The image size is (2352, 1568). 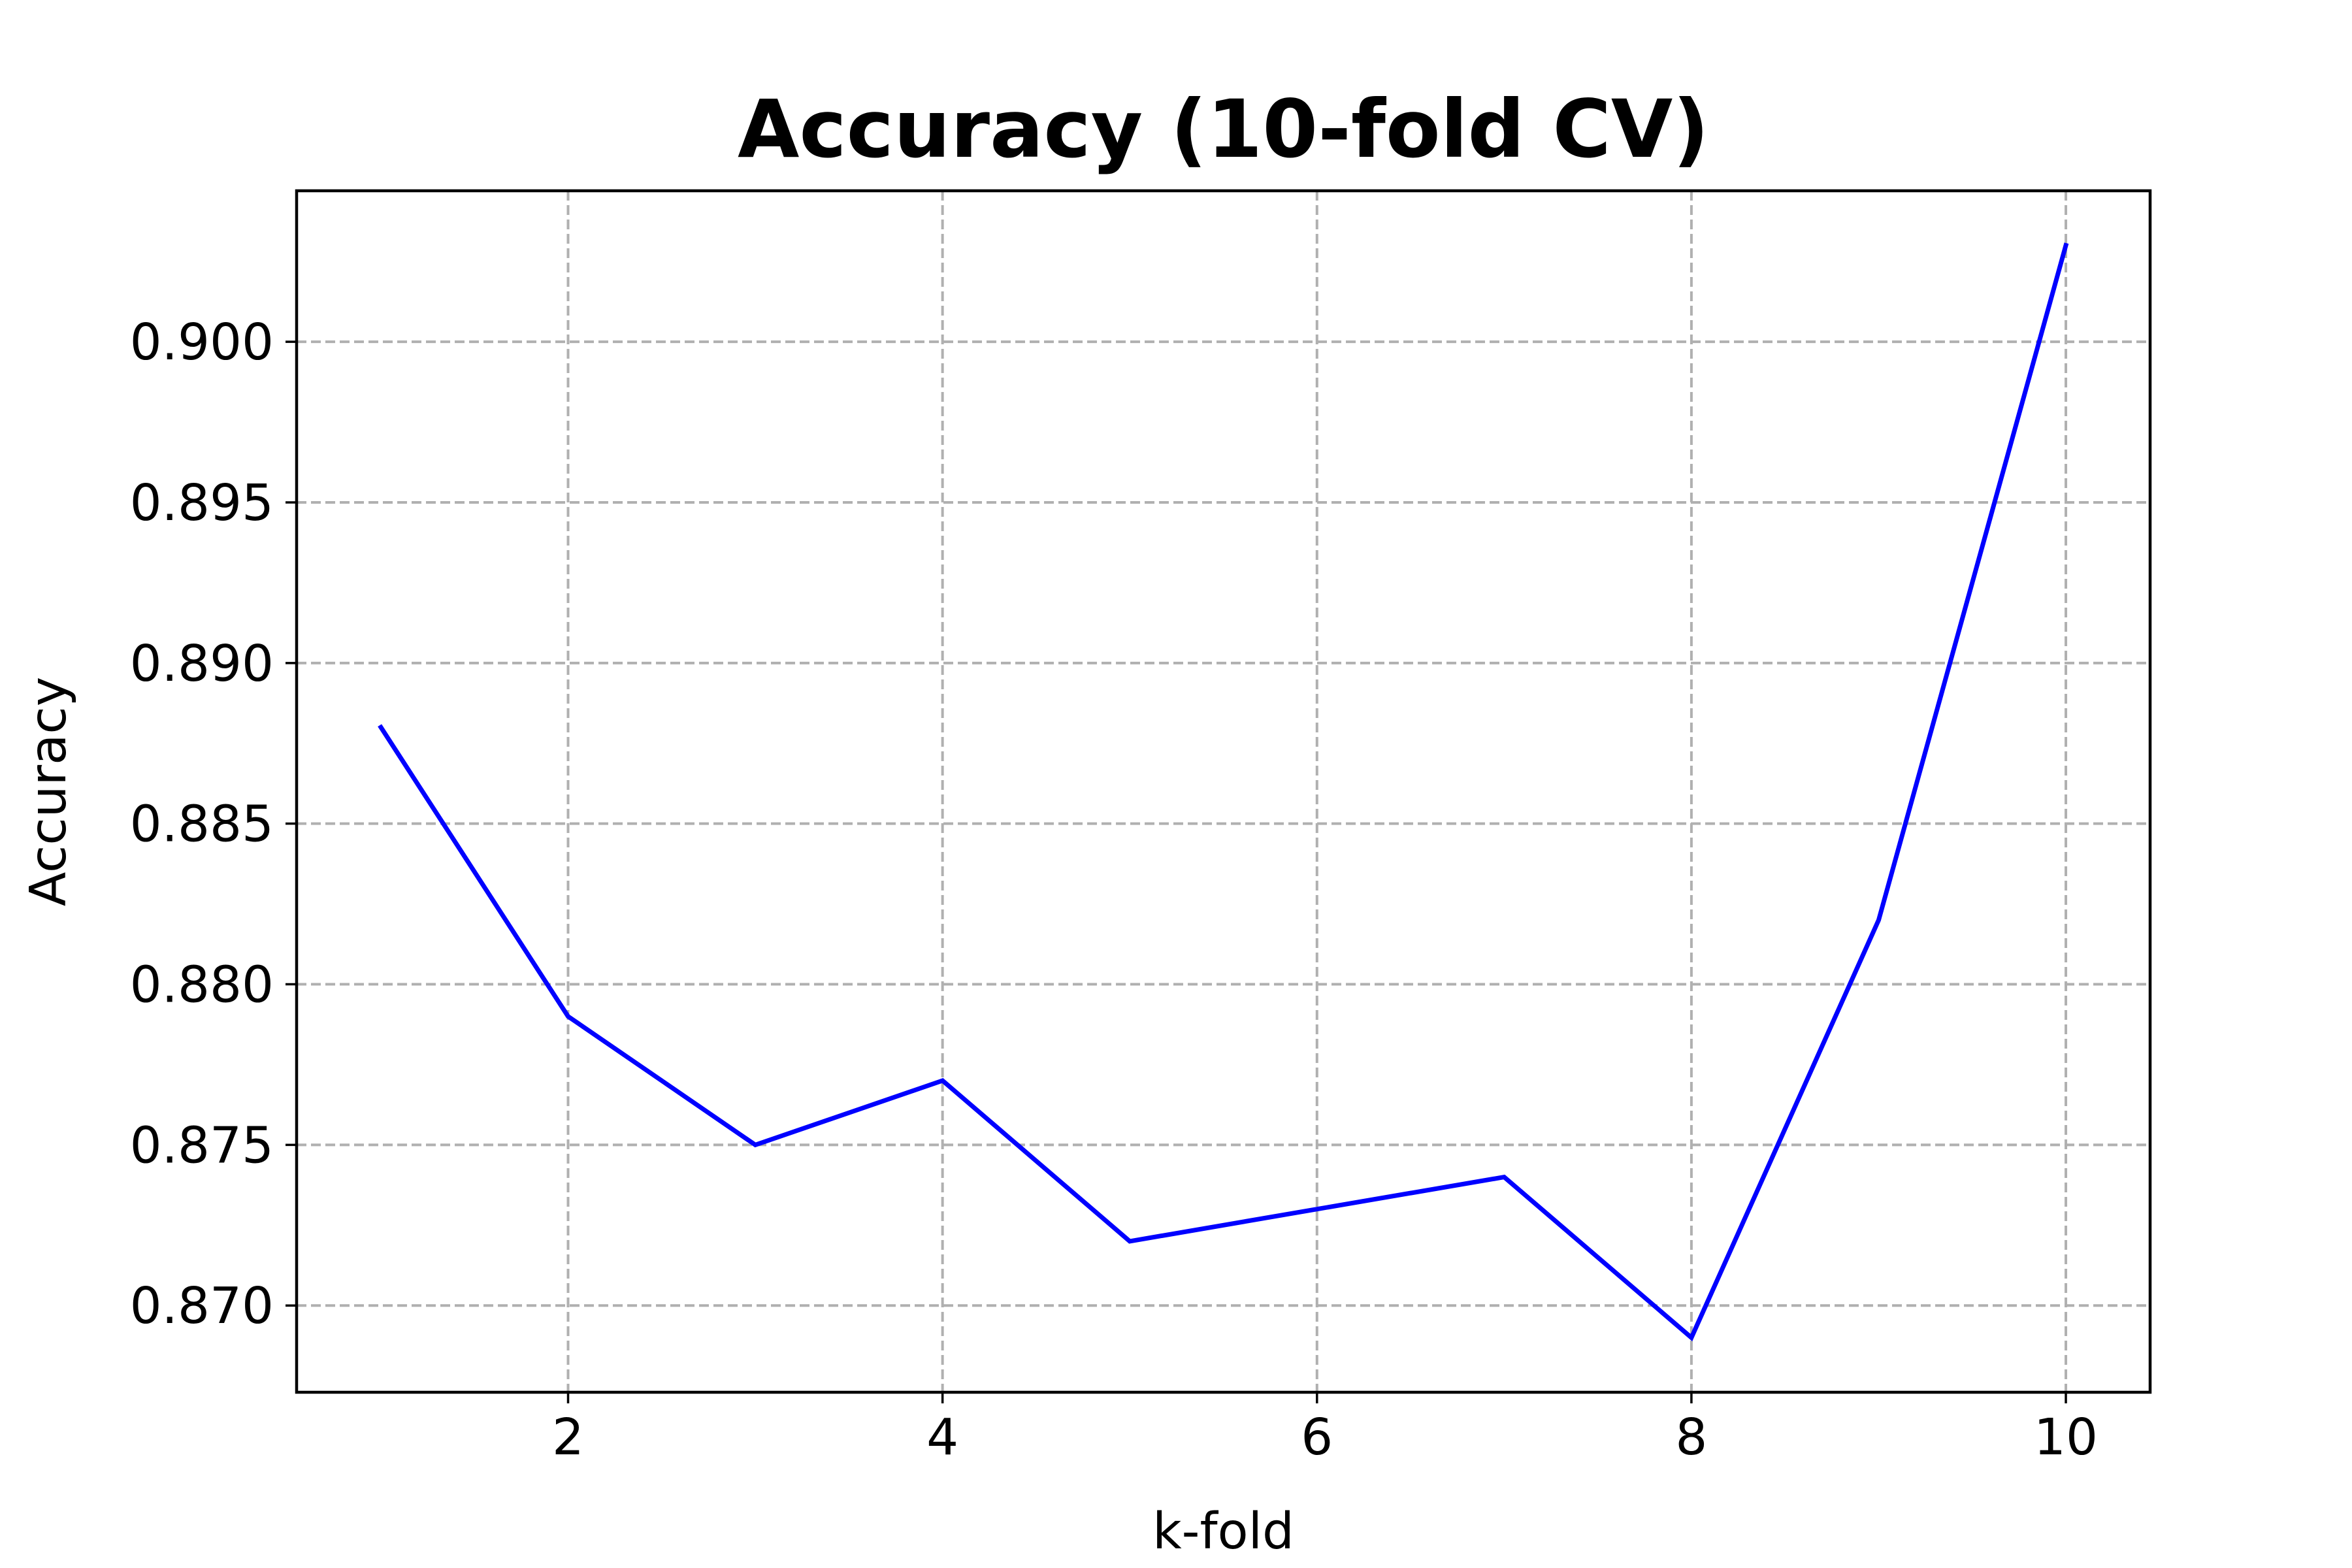 I want to click on x-axis-label: k-fold, so click(x=1223, y=1532).